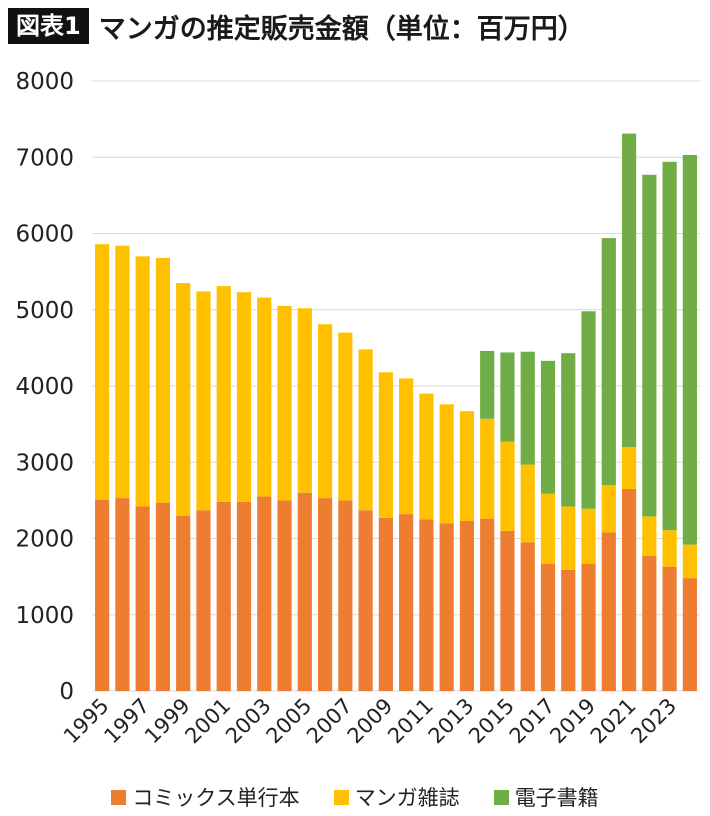 The width and height of the screenshot is (710, 816). Describe the element at coordinates (102, 372) in the screenshot. I see `bar-magazines-1995` at that location.